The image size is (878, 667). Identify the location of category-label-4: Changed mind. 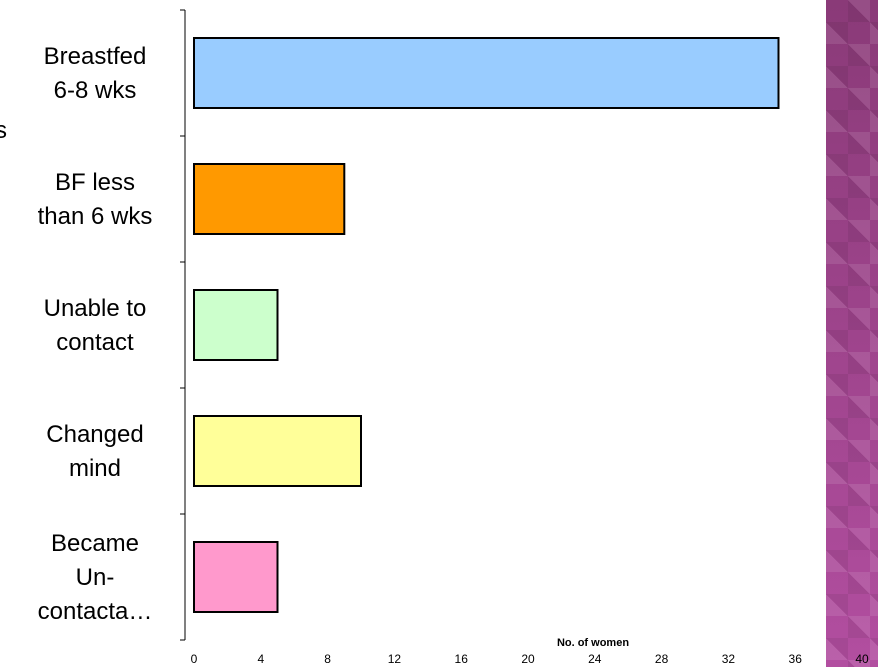
(94, 451).